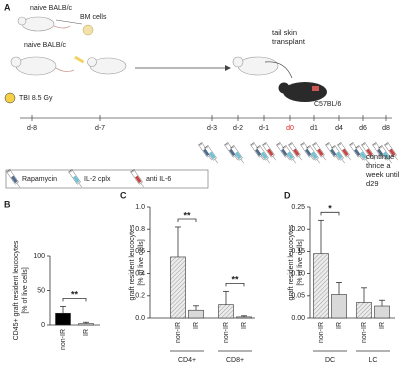 The image size is (400, 367). What do you see at coordinates (39, 179) in the screenshot?
I see `legend-label: Rapamycin` at bounding box center [39, 179].